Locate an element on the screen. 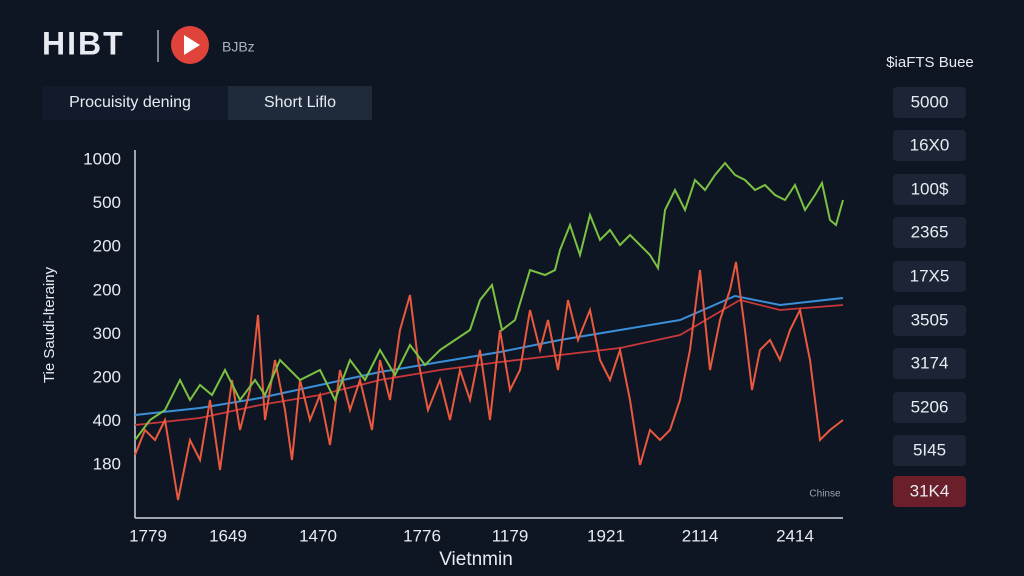 The image size is (1024, 576). right-title: $iaFTS Buee is located at coordinates (930, 62).